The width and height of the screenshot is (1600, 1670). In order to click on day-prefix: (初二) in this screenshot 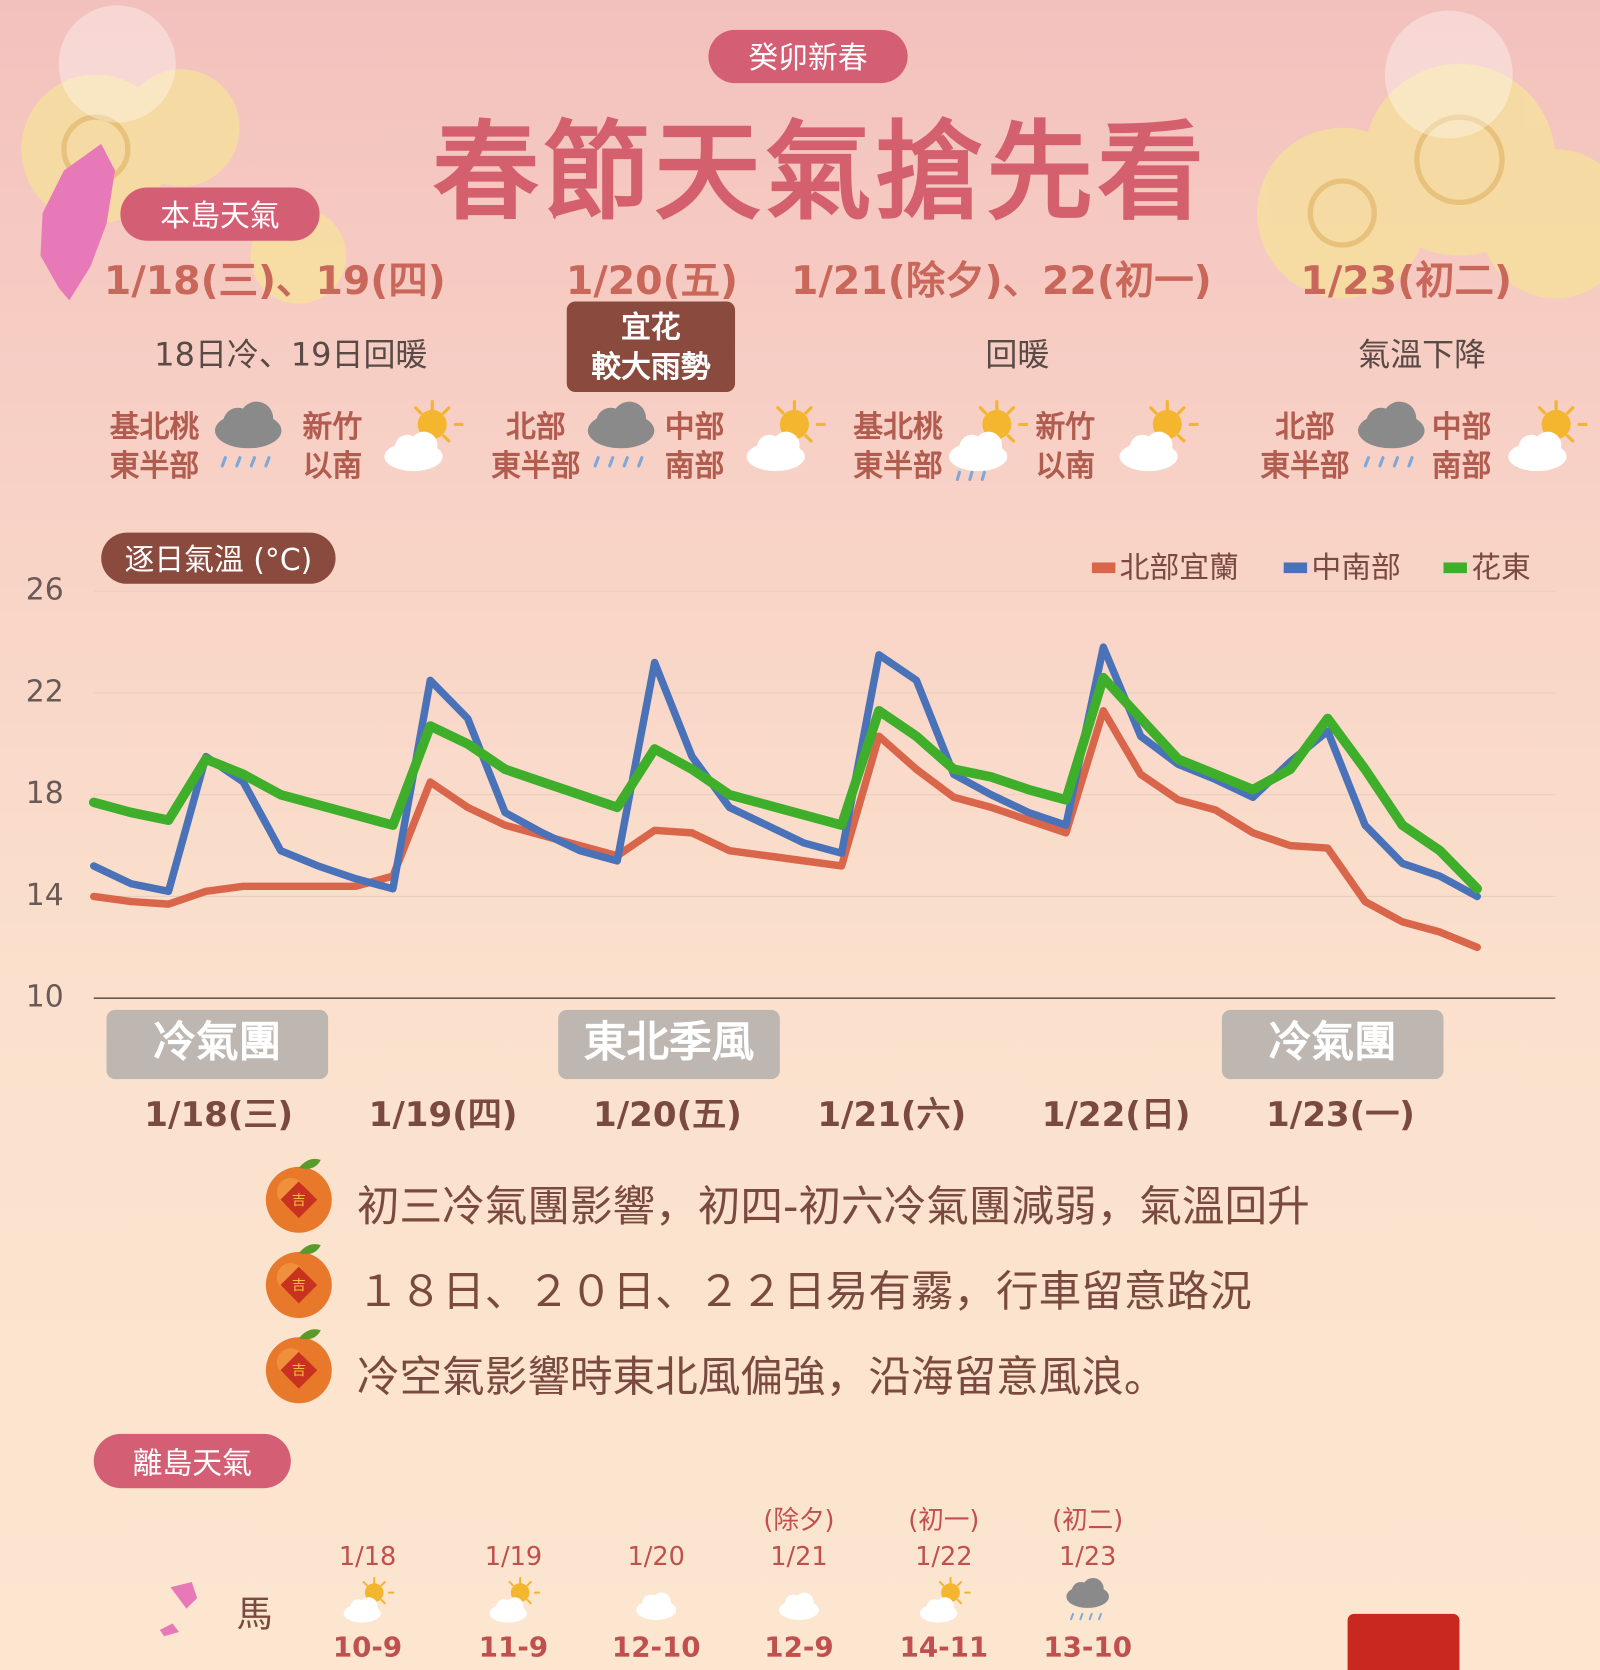, I will do `click(1088, 1520)`.